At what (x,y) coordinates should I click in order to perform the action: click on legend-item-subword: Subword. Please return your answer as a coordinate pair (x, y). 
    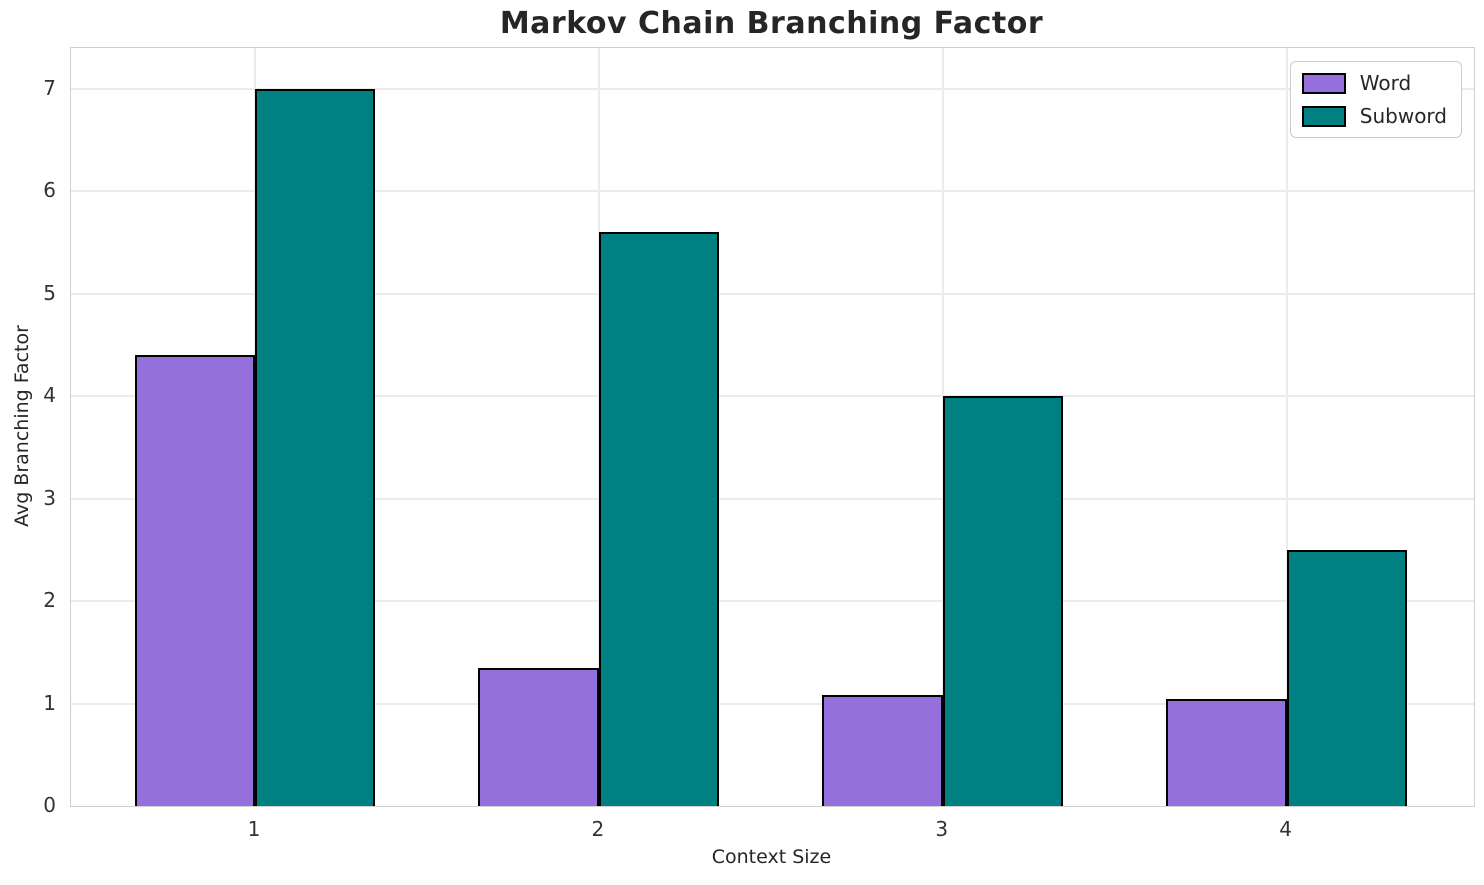
    Looking at the image, I should click on (1374, 116).